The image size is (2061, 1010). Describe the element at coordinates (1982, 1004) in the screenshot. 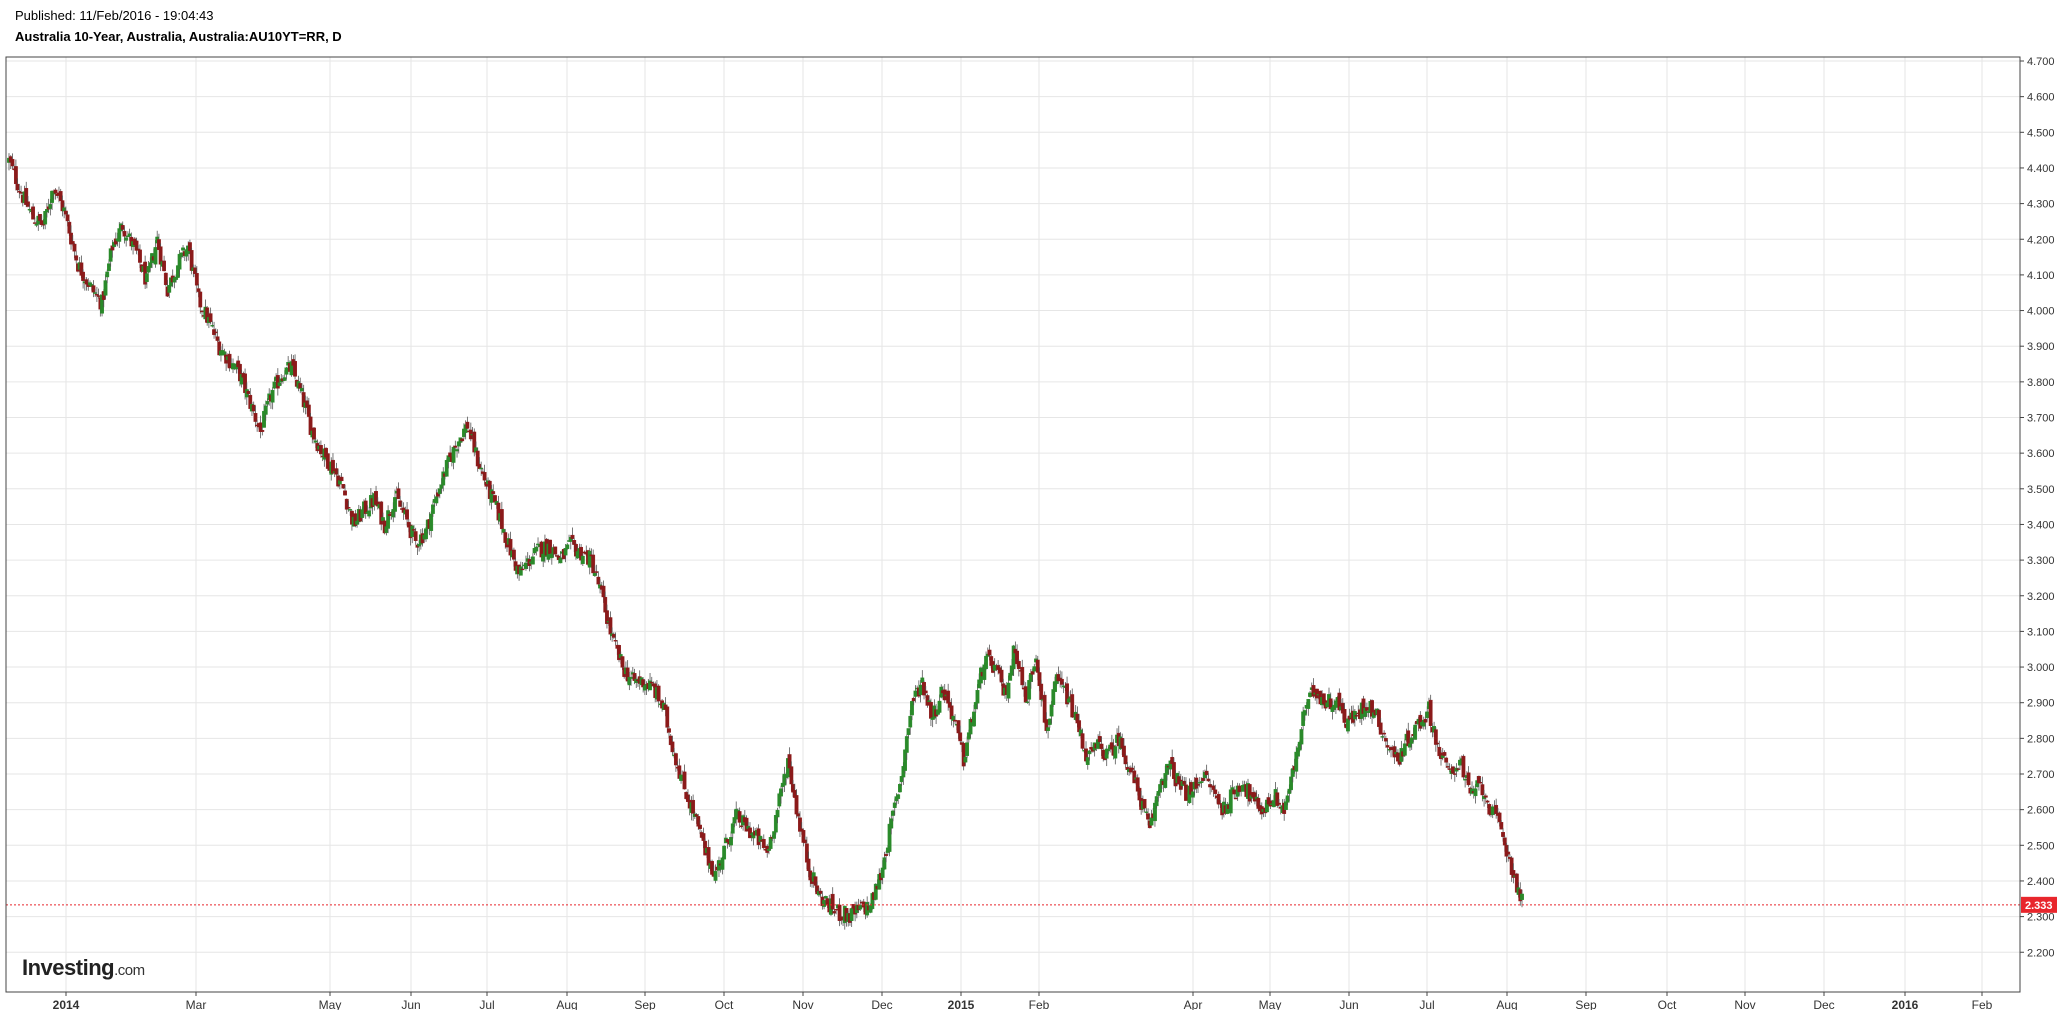

I see `x-tick-label: Feb` at that location.